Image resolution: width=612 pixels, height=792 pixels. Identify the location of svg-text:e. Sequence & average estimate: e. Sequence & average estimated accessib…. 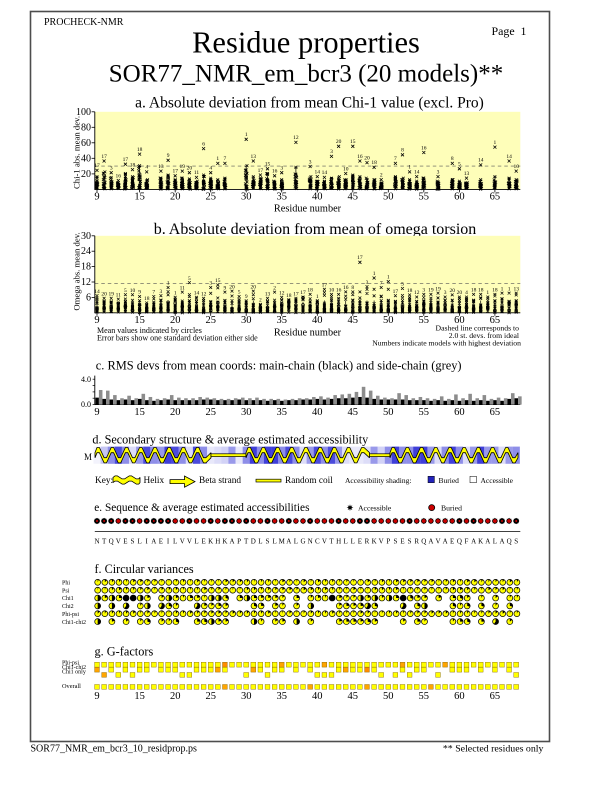
(201, 508).